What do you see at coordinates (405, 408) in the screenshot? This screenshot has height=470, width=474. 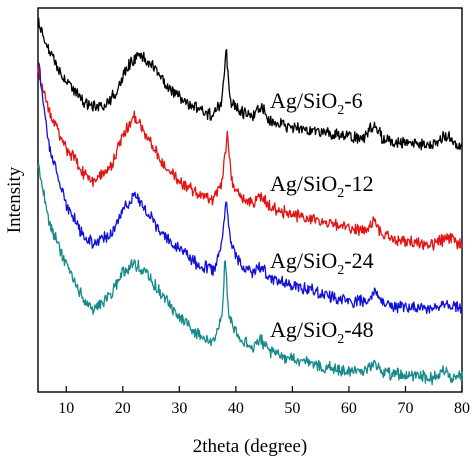 I see `x-tick-label: 70` at bounding box center [405, 408].